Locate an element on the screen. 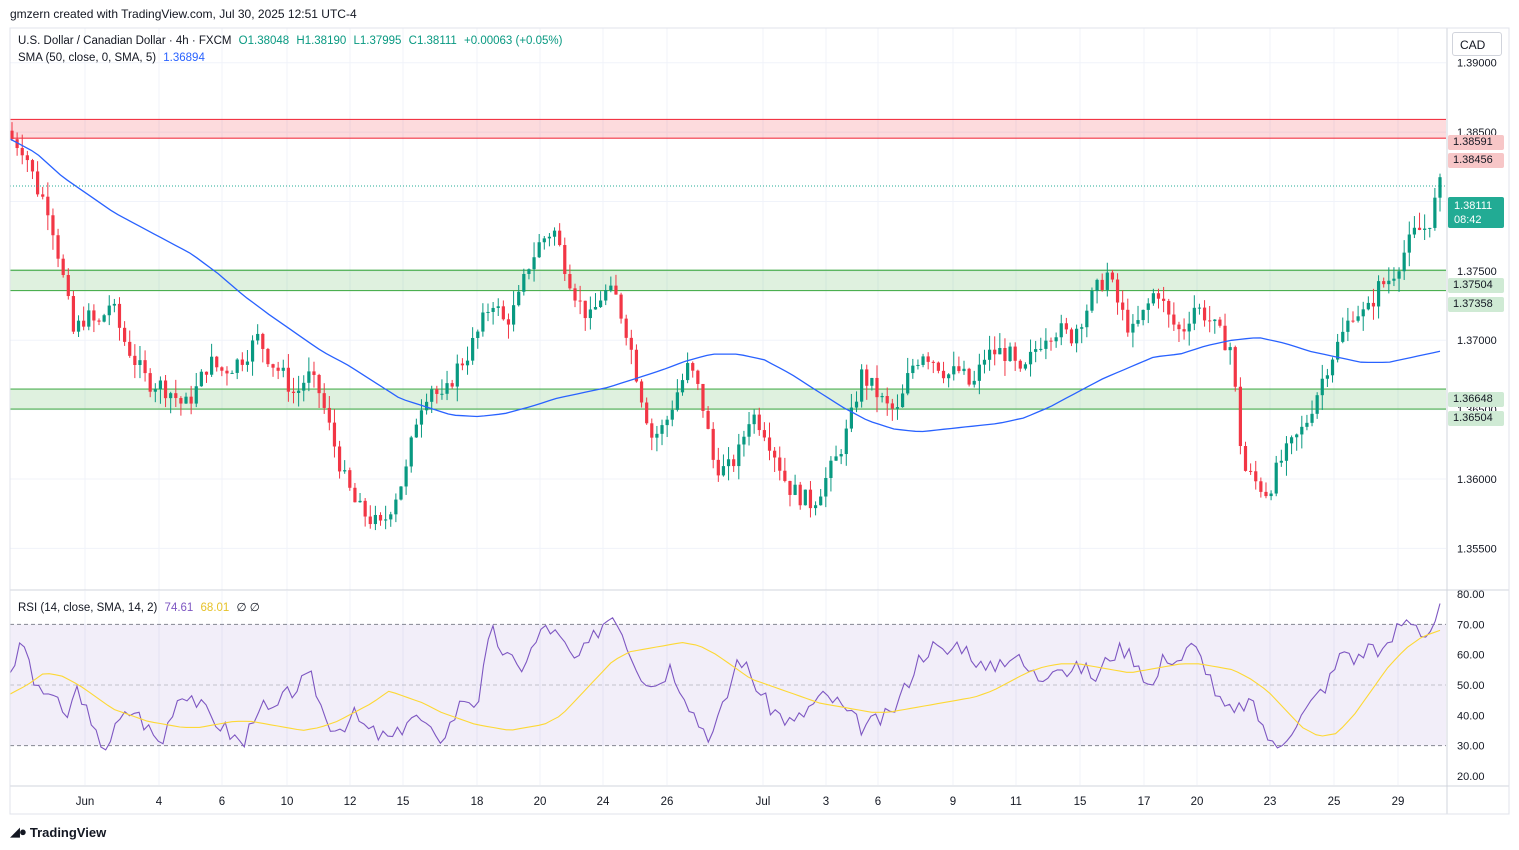 Image resolution: width=1519 pixels, height=850 pixels. brand-name: TradingView is located at coordinates (68, 832).